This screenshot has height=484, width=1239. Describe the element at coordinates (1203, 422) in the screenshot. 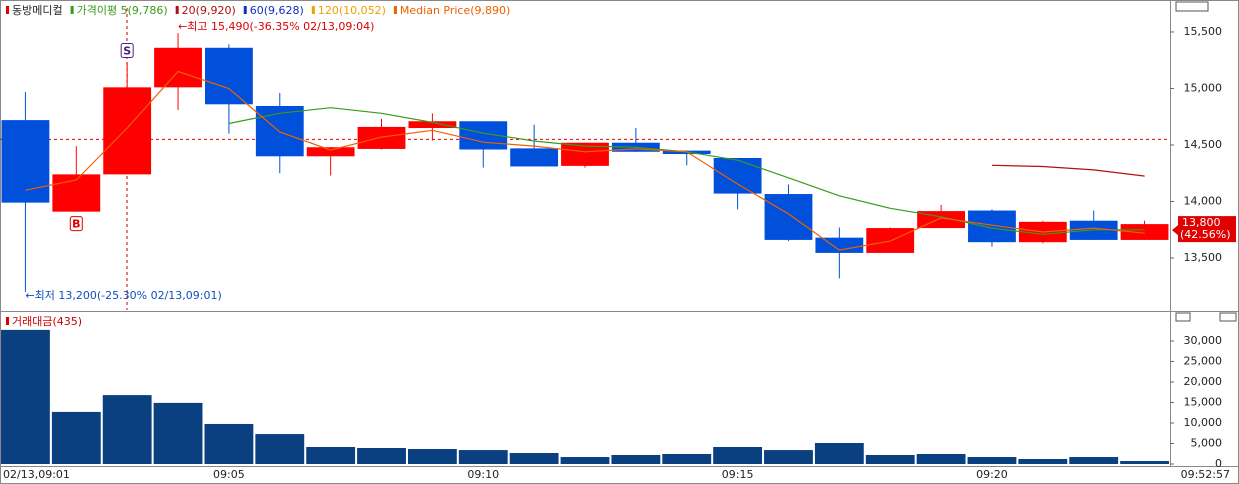

I see `y-tick-label: 10,000` at that location.